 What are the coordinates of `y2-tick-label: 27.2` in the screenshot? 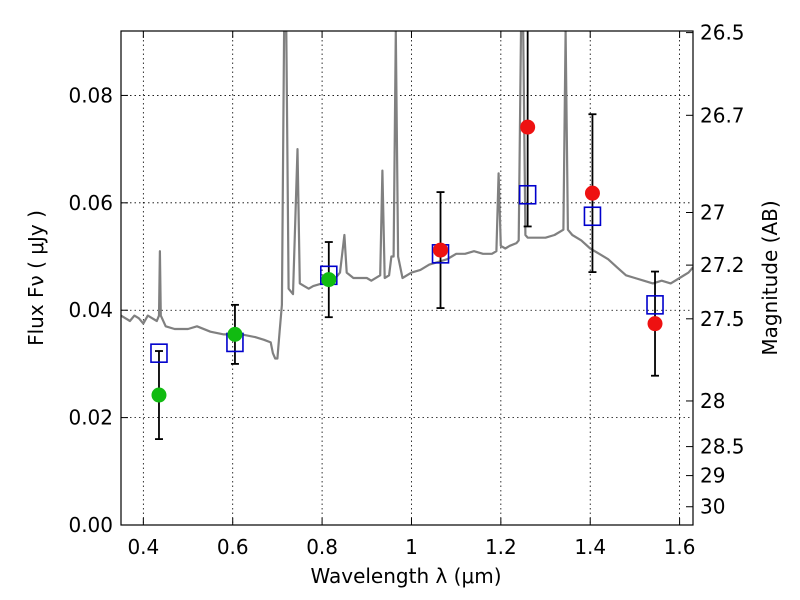 It's located at (722, 265).